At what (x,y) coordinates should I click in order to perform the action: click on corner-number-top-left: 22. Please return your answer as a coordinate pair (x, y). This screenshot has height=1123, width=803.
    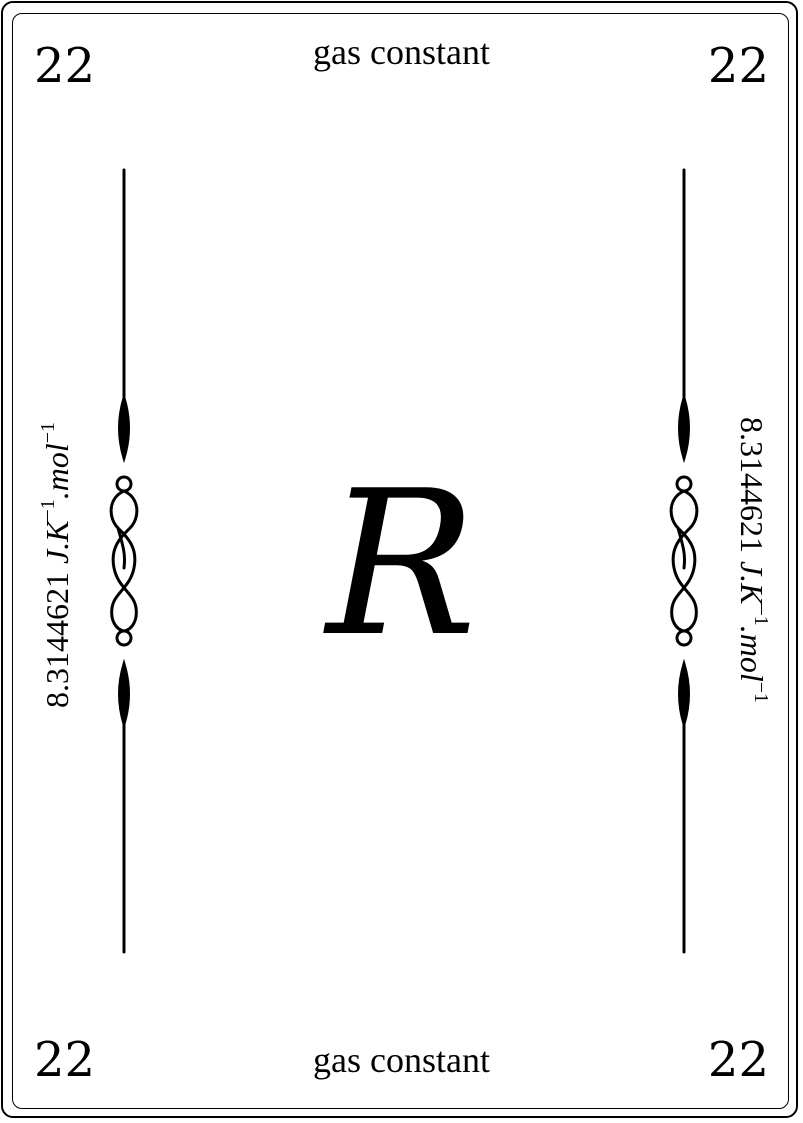
    Looking at the image, I should click on (65, 66).